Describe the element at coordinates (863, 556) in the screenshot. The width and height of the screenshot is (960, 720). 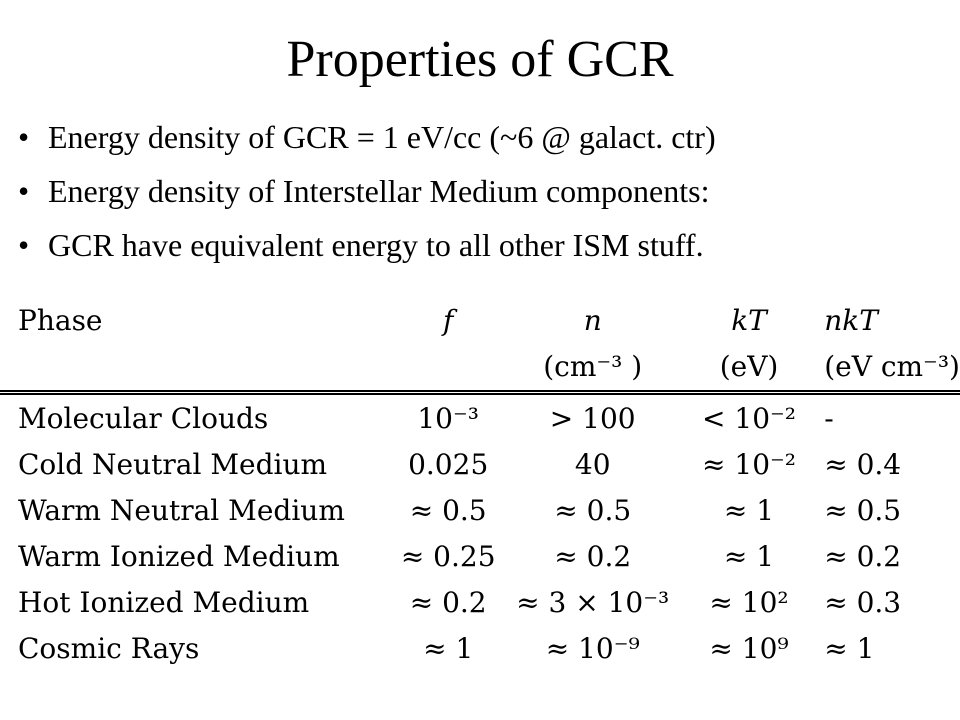
I see `row-nkt: ≈ 0.2` at that location.